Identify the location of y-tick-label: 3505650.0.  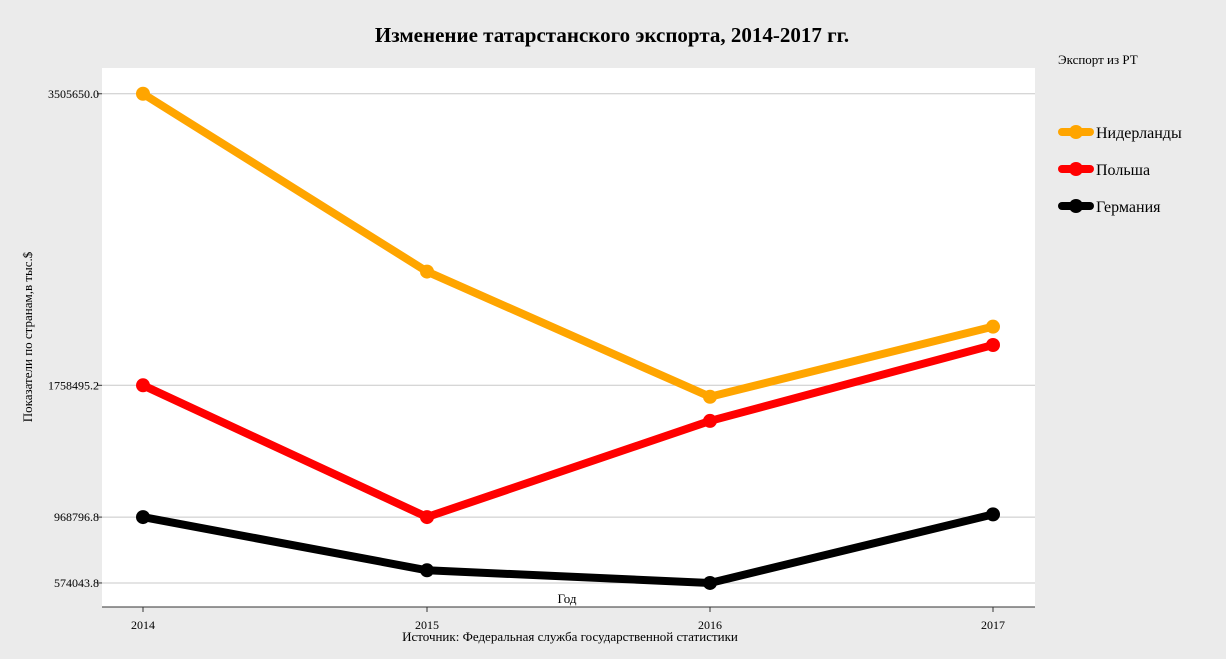
(73, 94).